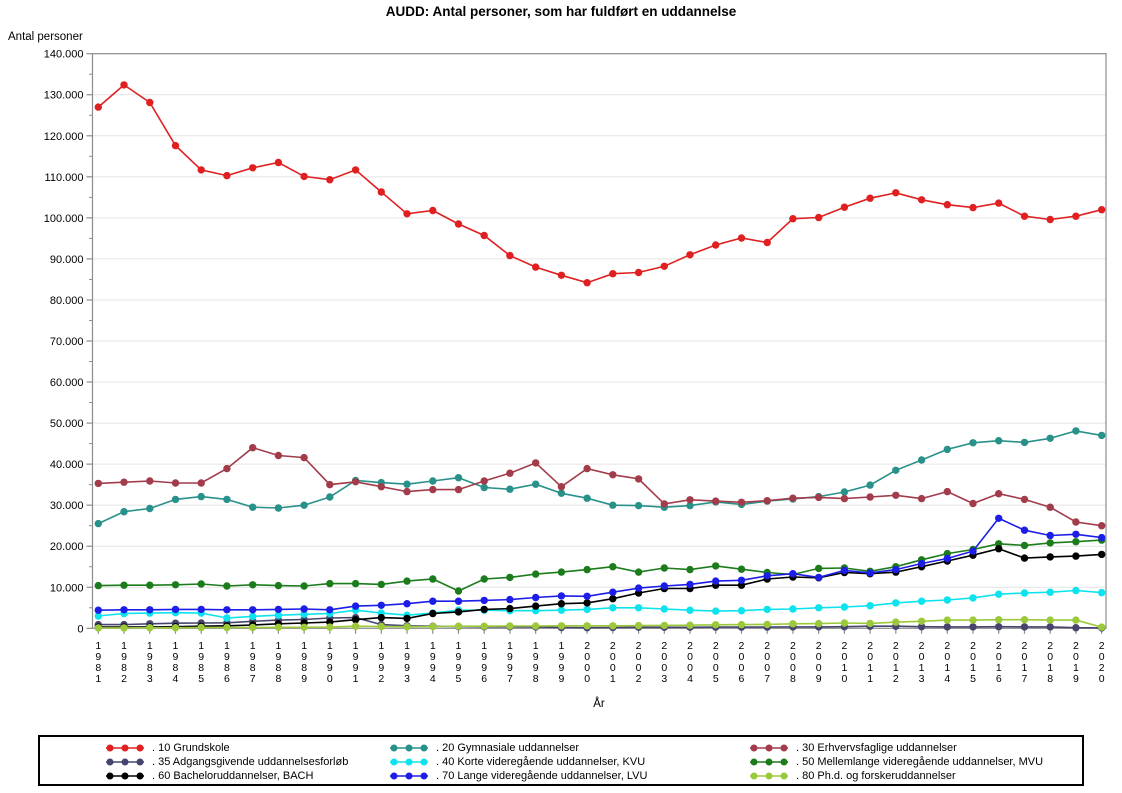 This screenshot has height=793, width=1122. Describe the element at coordinates (769, 775) in the screenshot. I see `legend-marker-80-phd` at that location.